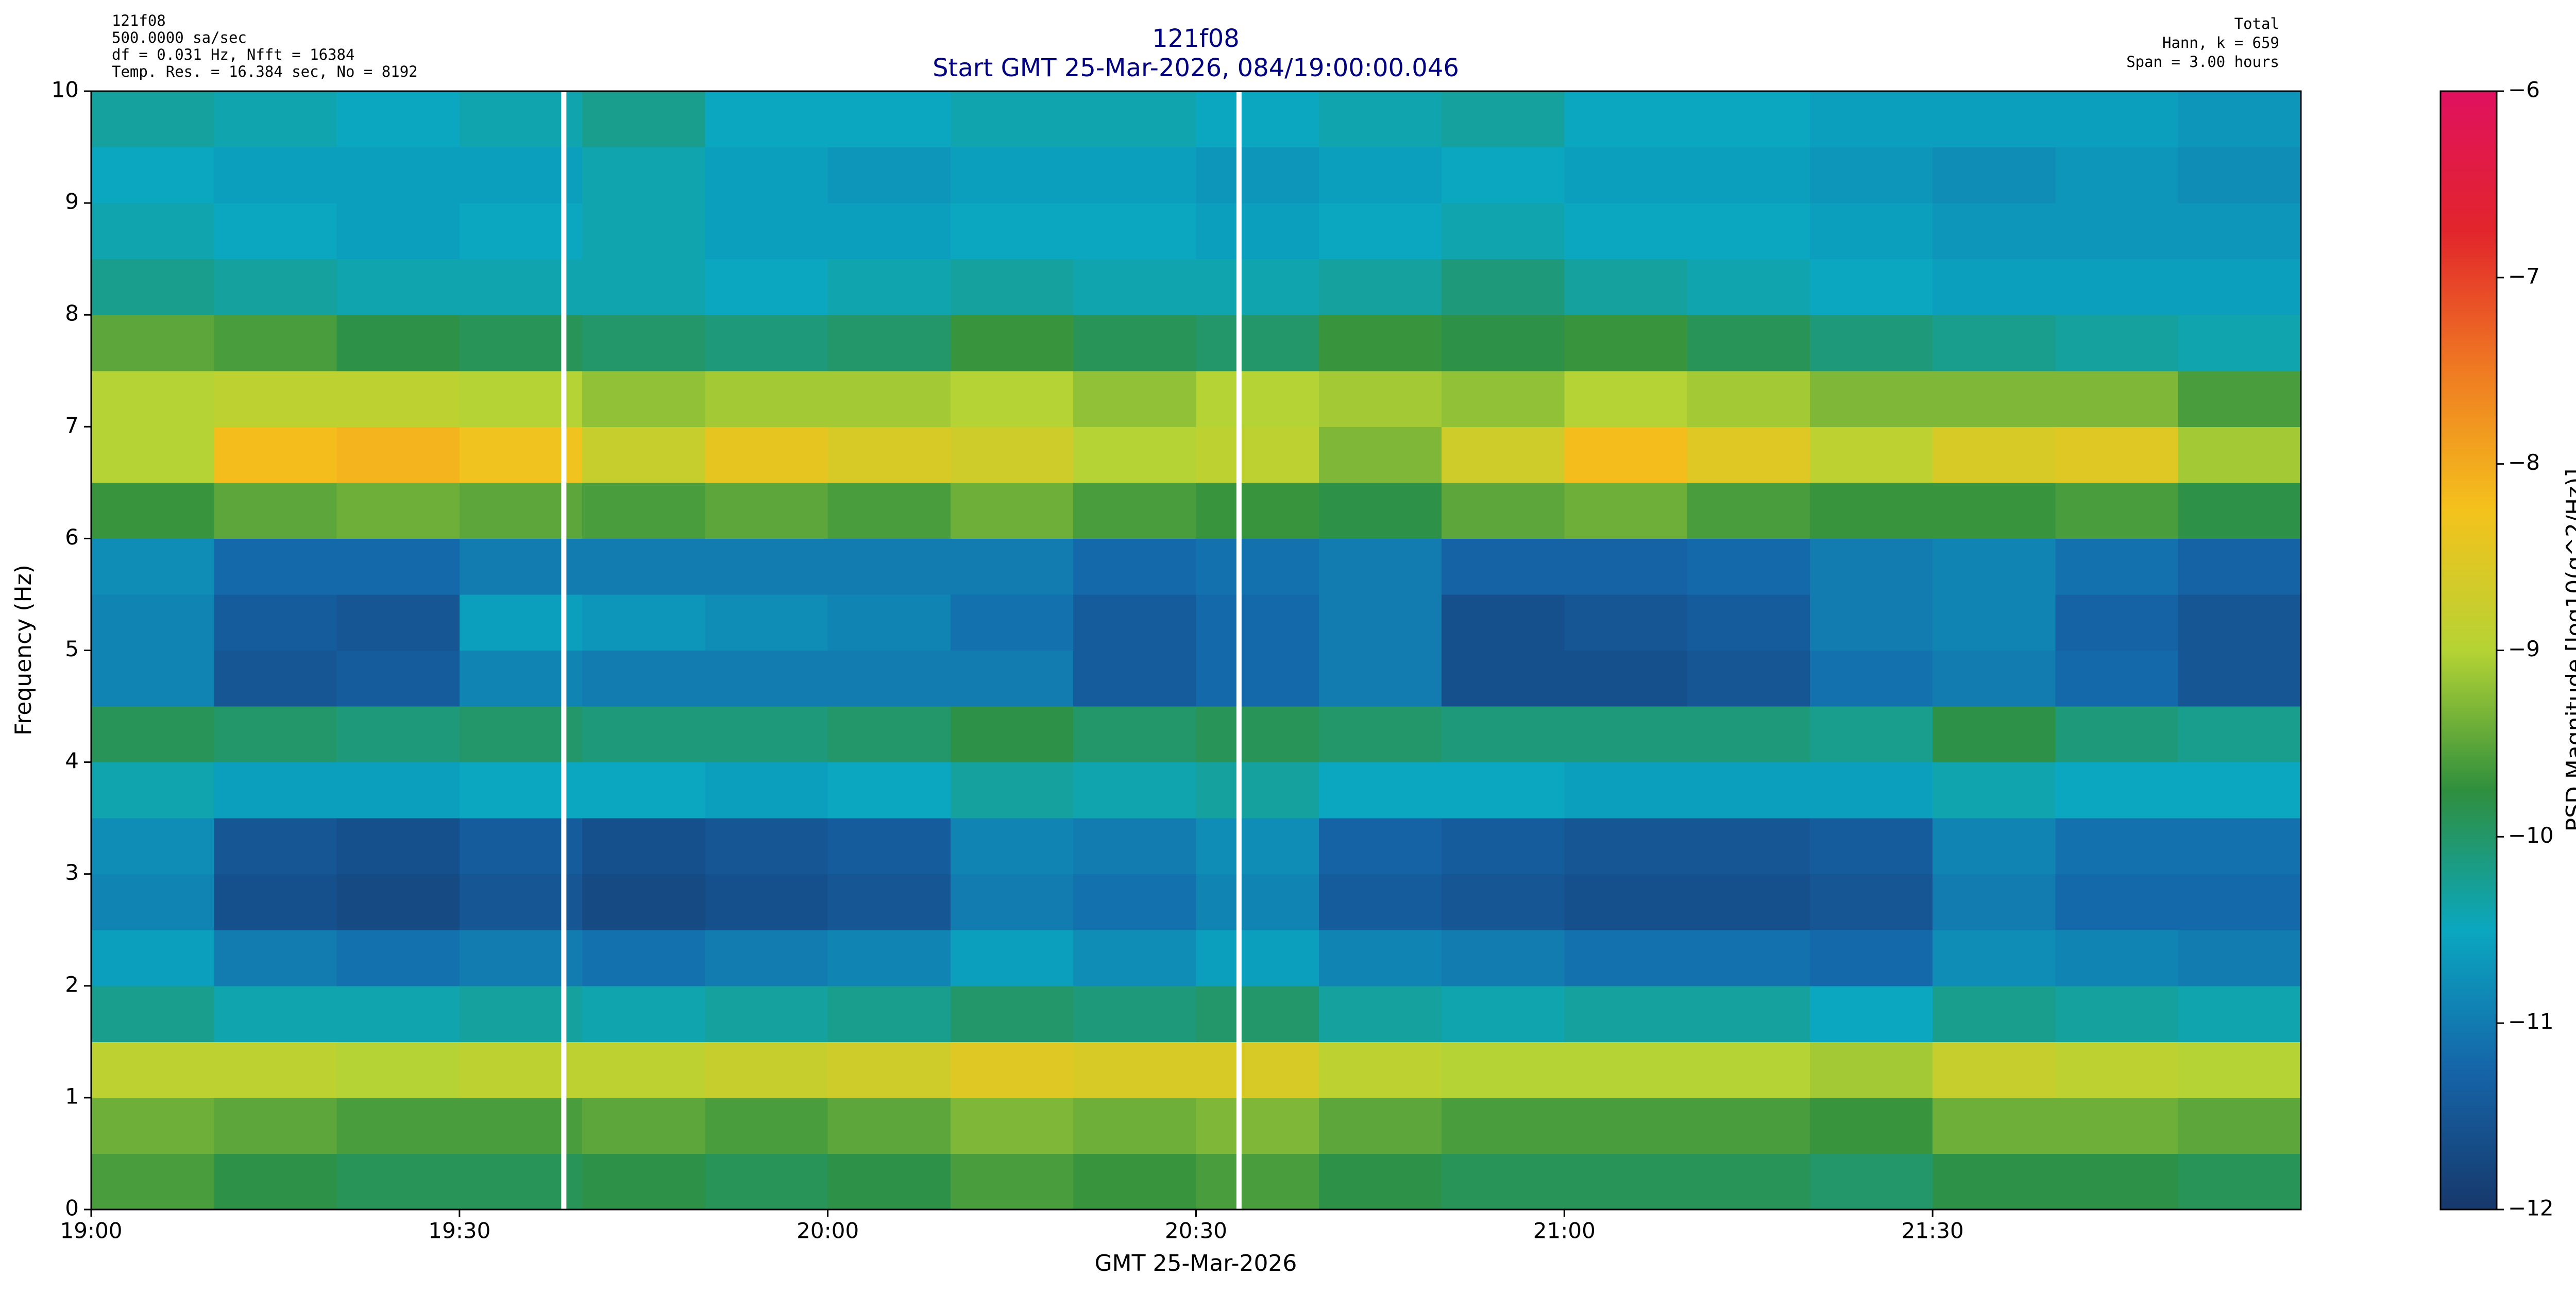 Image resolution: width=2576 pixels, height=1294 pixels. I want to click on header-info: Hann, k = 659, so click(2220, 43).